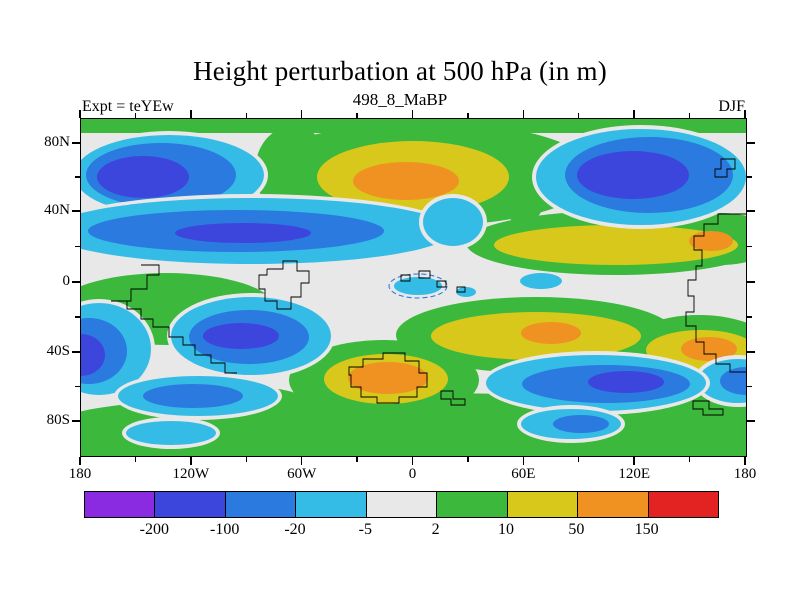 The height and width of the screenshot is (600, 800). Describe the element at coordinates (66, 281) in the screenshot. I see `lat-tick-label: 0` at that location.